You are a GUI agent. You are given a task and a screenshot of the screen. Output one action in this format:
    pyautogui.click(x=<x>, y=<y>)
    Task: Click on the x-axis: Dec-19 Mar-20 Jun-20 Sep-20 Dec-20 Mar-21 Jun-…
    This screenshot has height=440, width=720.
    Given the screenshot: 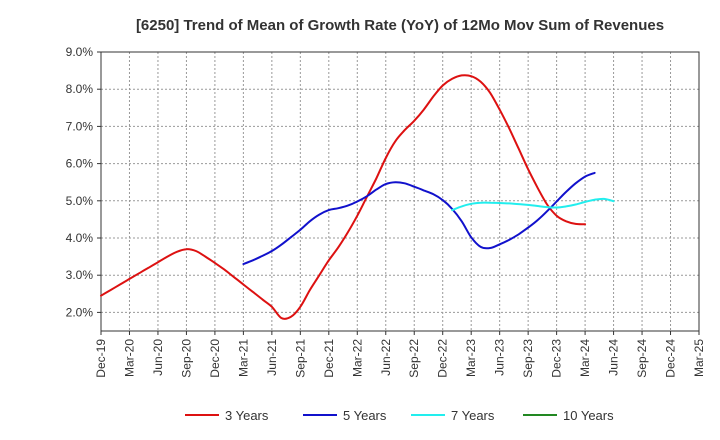 What is the action you would take?
    pyautogui.click(x=400, y=354)
    